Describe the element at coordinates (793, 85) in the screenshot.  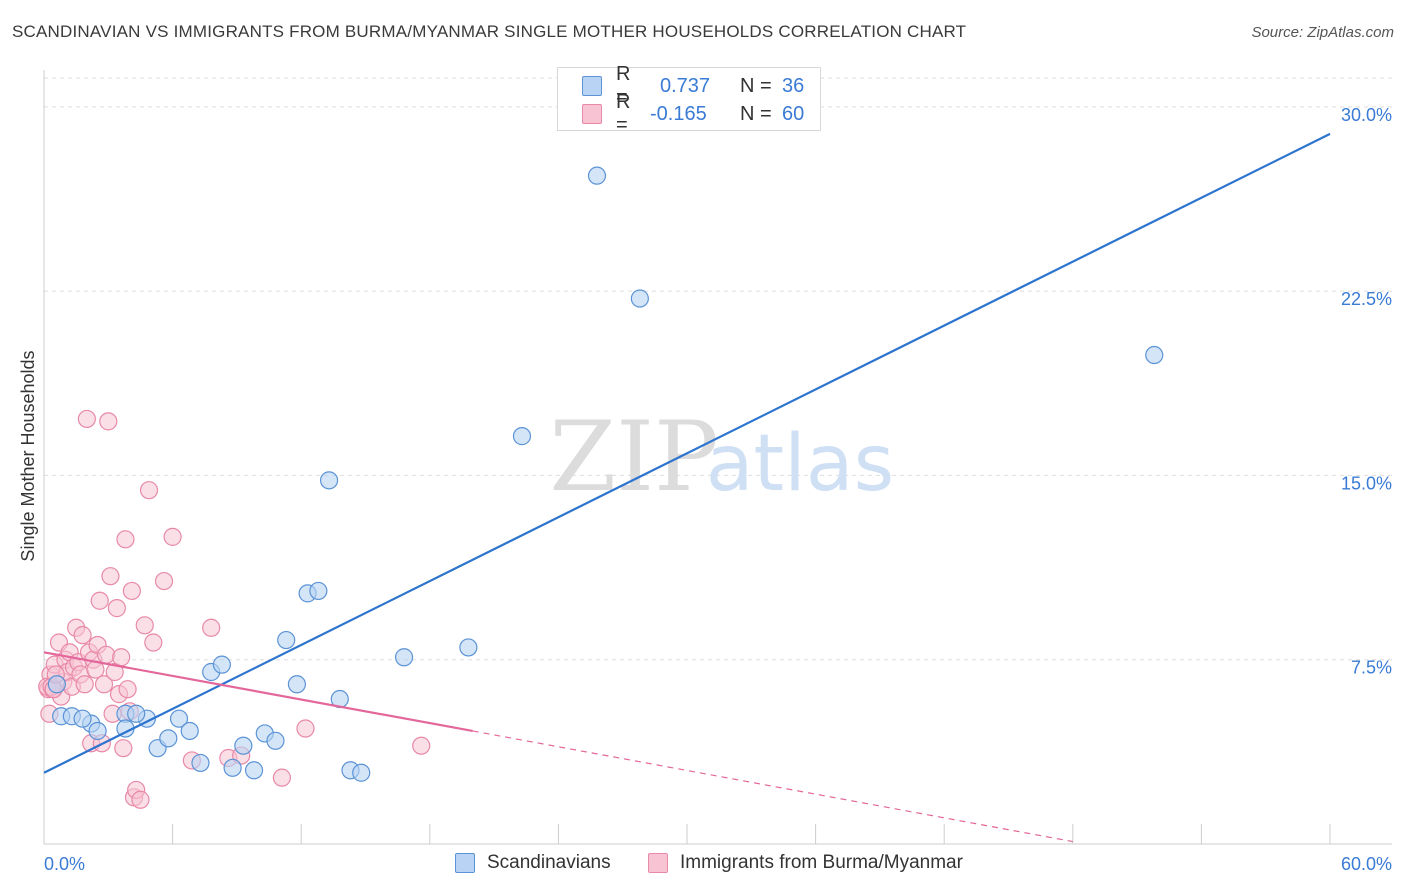
I see `legend-n-value: 36` at that location.